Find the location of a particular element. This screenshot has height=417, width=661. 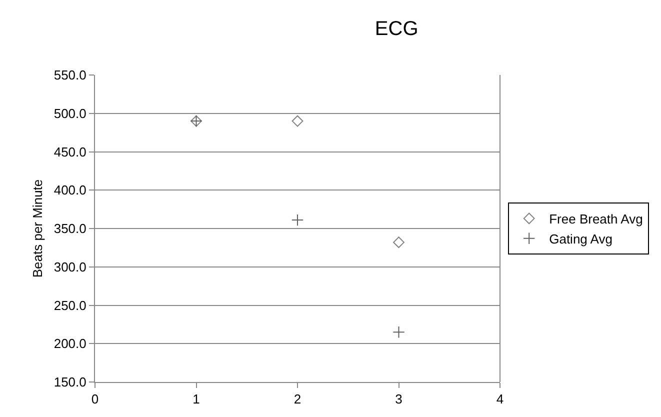

y-tick-label: 300.0 is located at coordinates (70, 266).